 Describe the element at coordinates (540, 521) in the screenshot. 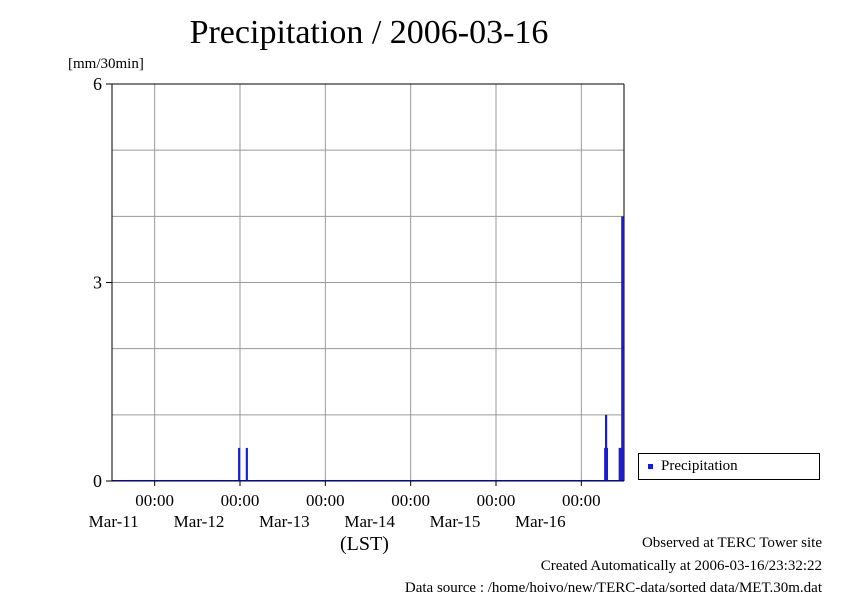

I see `x-tick-date: Mar-16` at that location.